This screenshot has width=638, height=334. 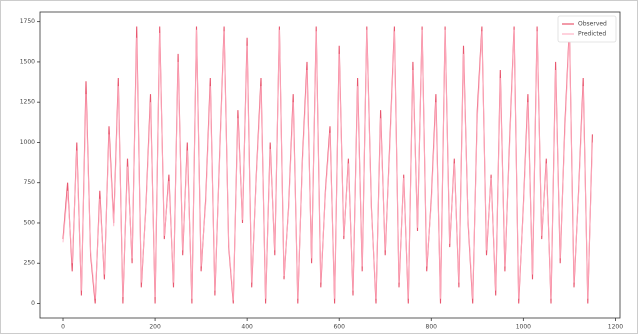 I want to click on y-tick-label: 1000, so click(x=27, y=142).